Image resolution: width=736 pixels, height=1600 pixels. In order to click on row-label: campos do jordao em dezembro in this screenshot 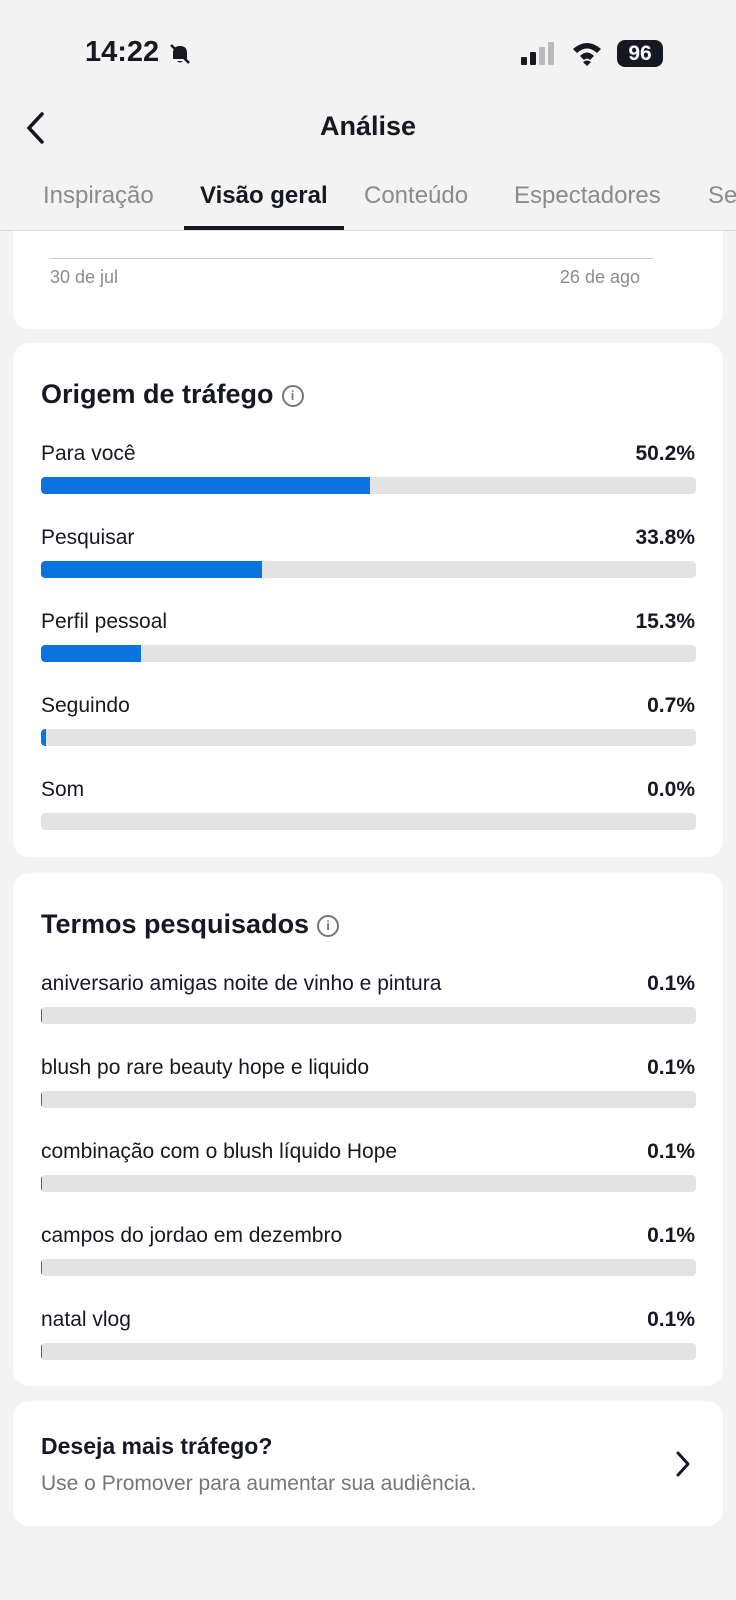, I will do `click(192, 1235)`.